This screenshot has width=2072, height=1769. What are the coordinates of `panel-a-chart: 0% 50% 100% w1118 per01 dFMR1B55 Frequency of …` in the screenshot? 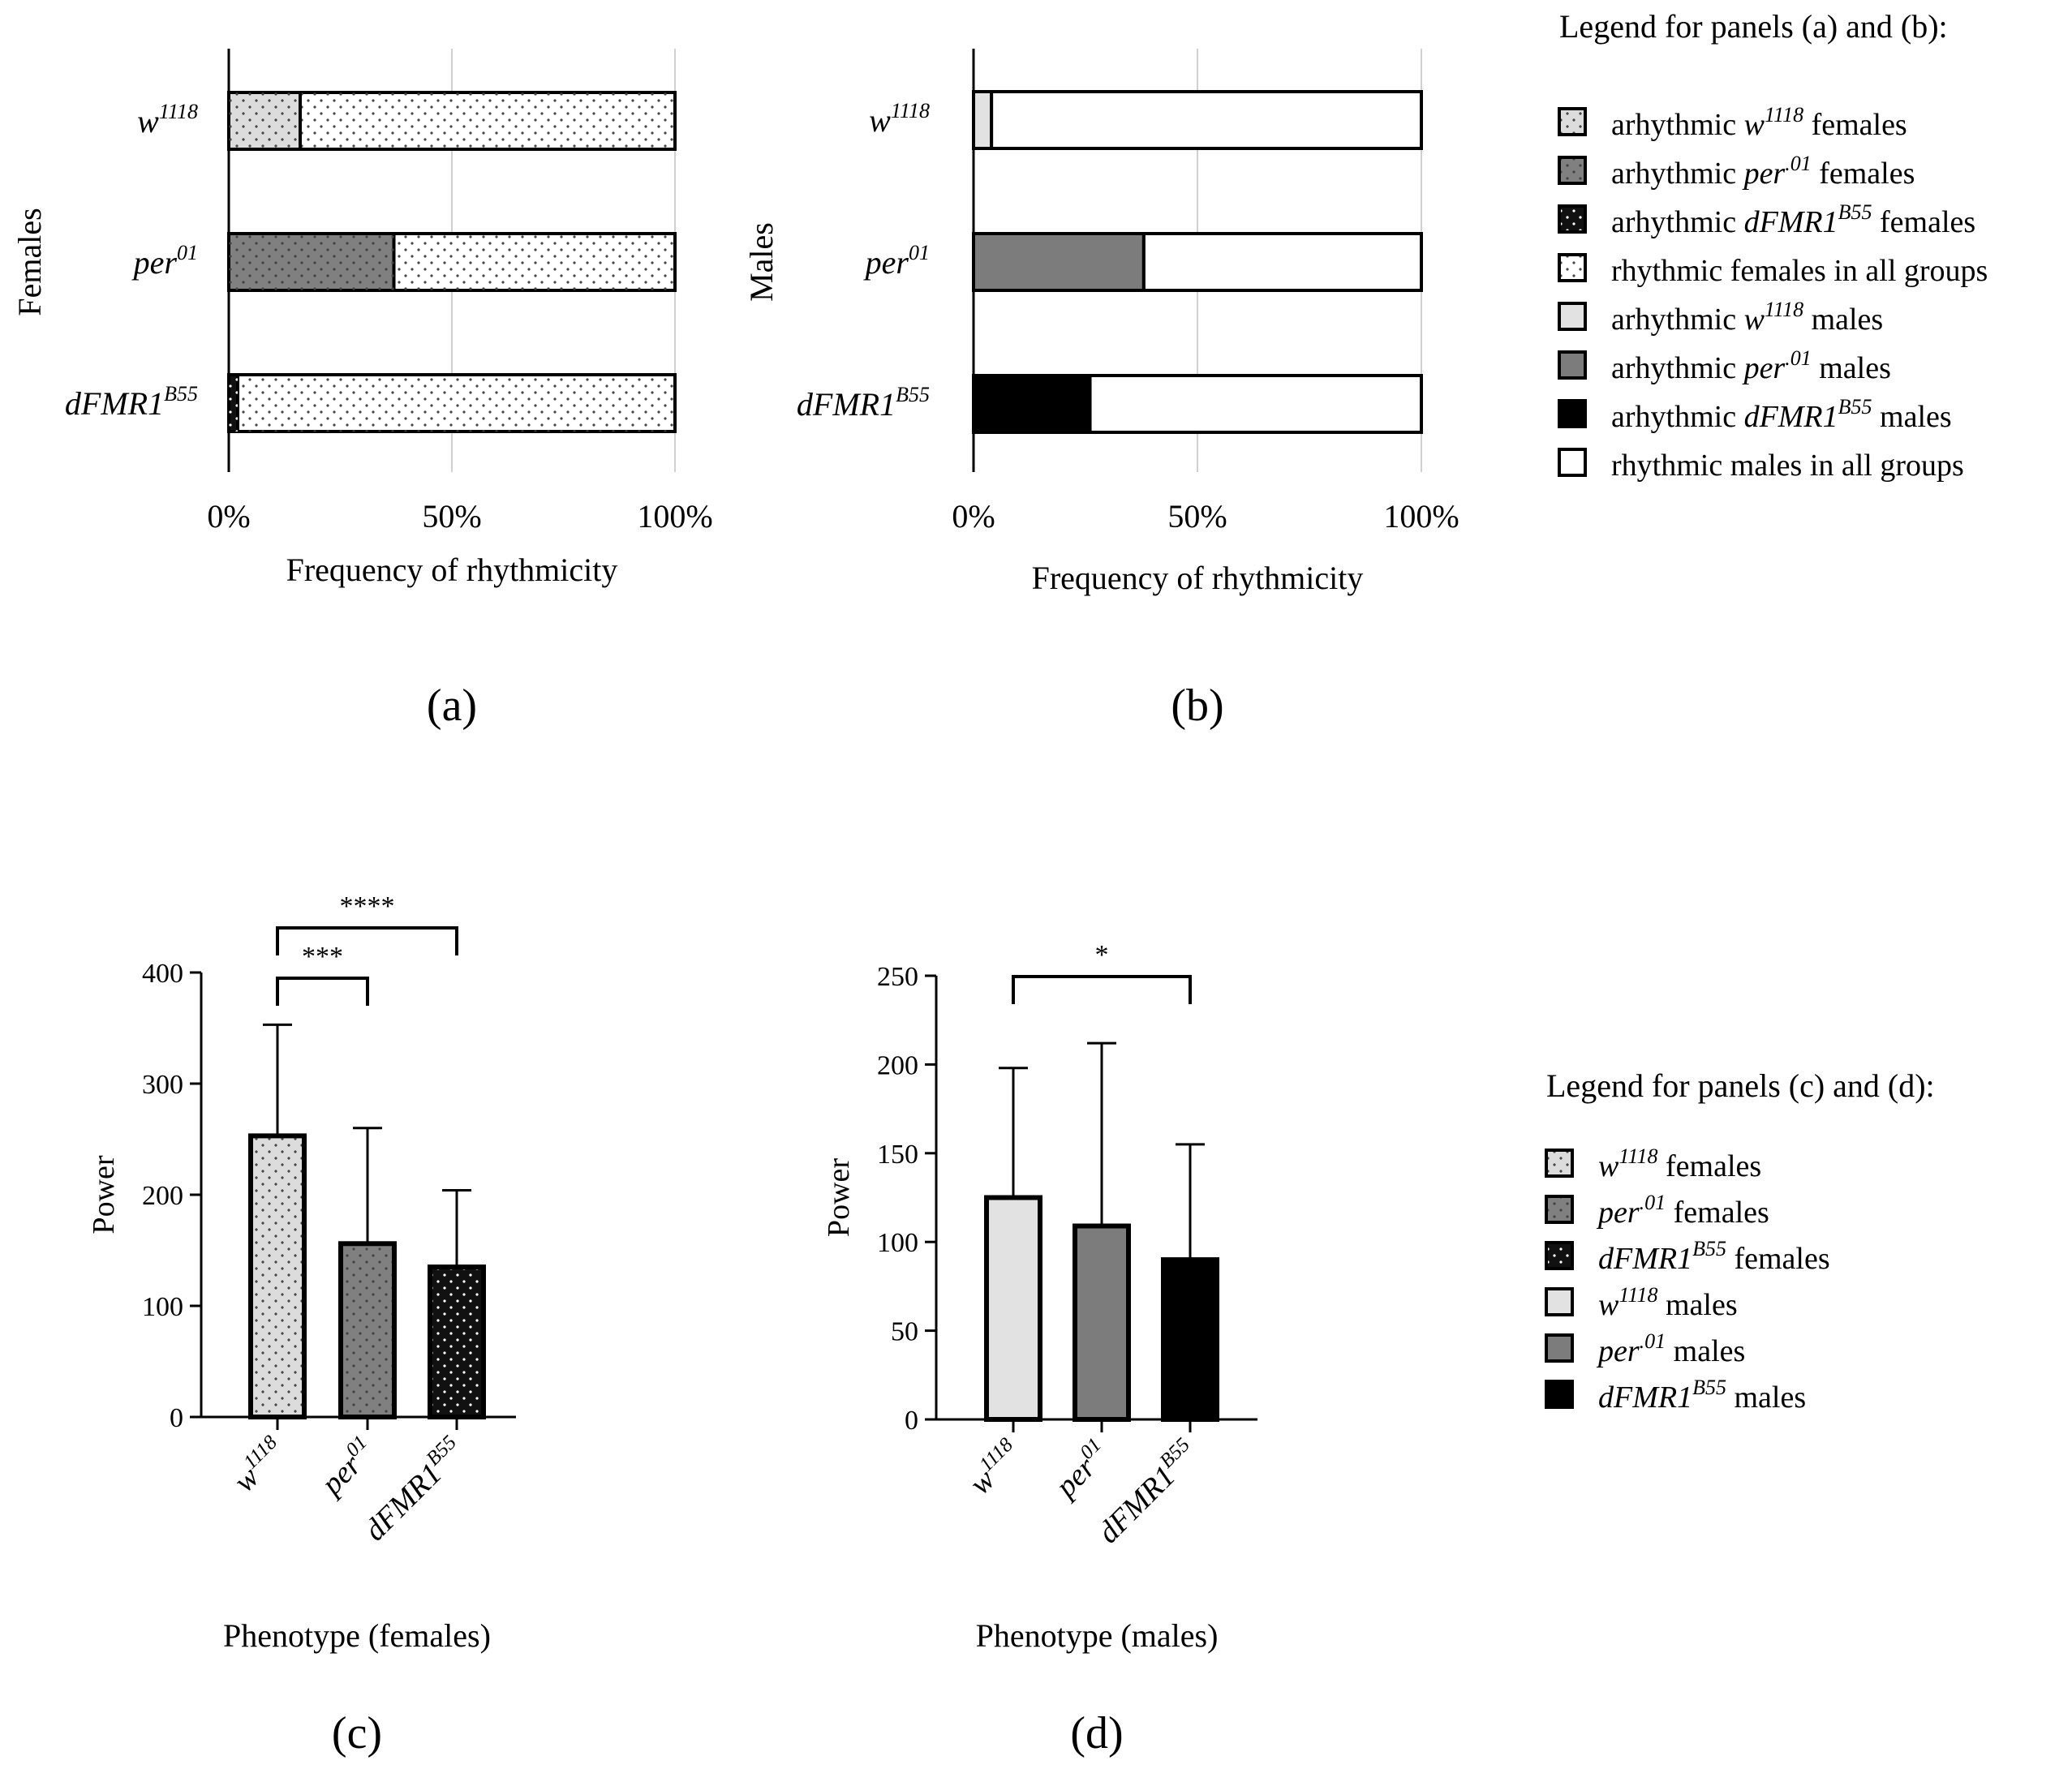 It's located at (362, 390).